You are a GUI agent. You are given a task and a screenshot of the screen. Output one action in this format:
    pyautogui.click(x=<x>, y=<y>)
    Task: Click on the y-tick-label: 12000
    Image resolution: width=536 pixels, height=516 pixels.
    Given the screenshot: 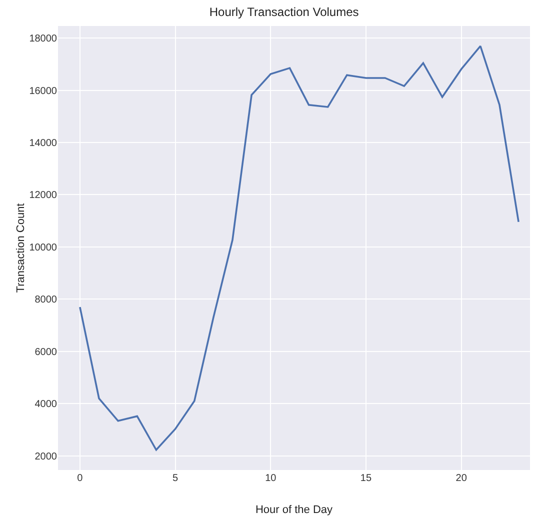 What is the action you would take?
    pyautogui.click(x=43, y=196)
    